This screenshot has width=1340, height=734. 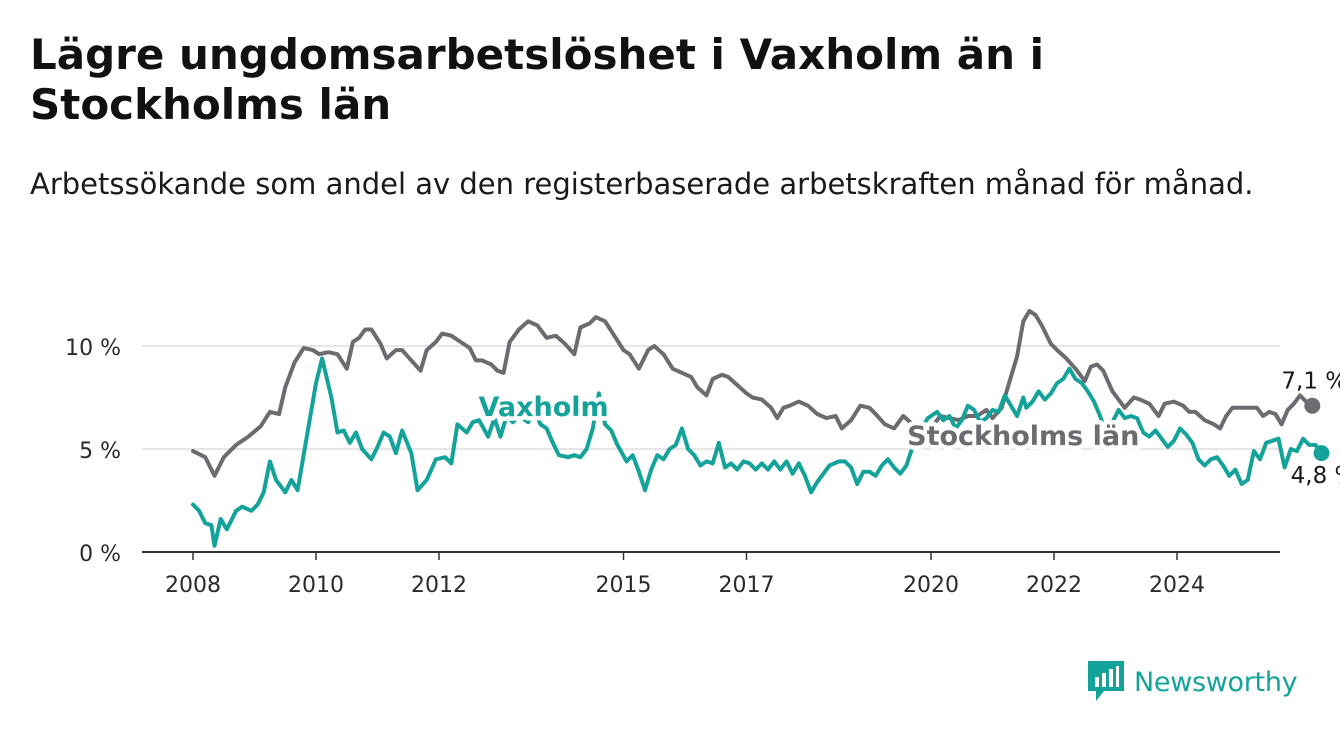 What do you see at coordinates (1054, 585) in the screenshot?
I see `x-tick-label: 2022` at bounding box center [1054, 585].